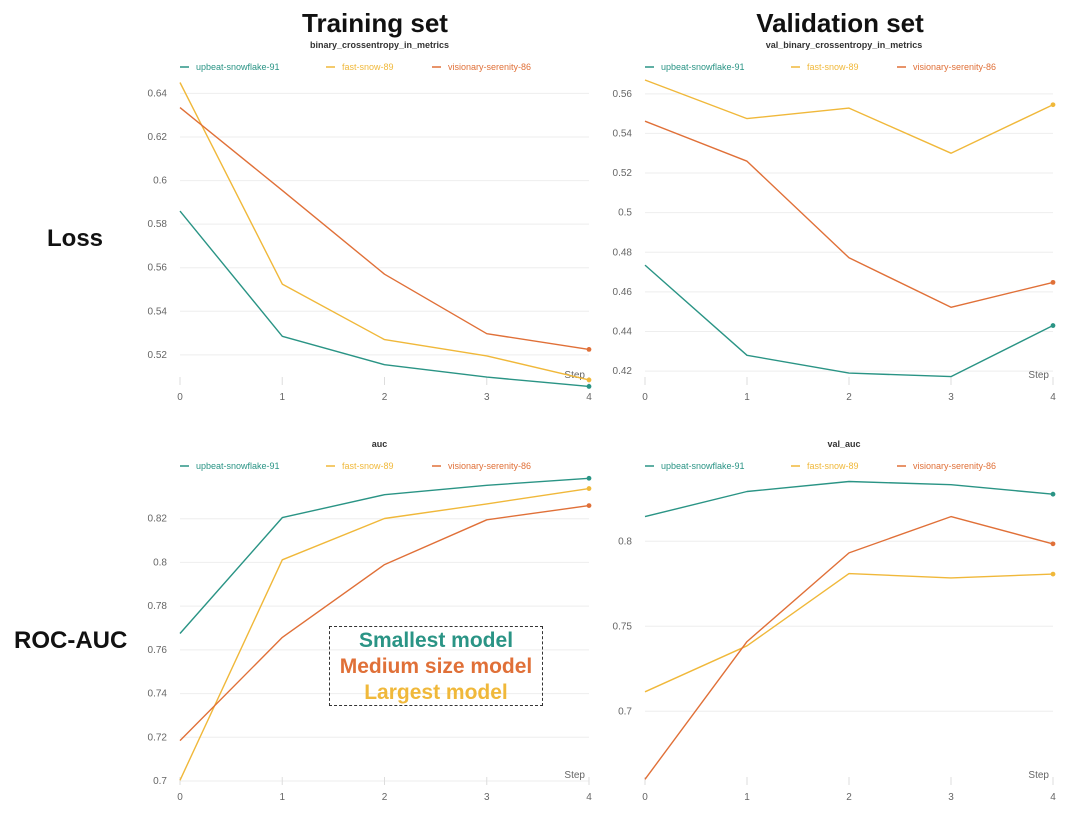 The width and height of the screenshot is (1074, 831). What do you see at coordinates (158, 137) in the screenshot?
I see `y-tick-label: 0.62` at bounding box center [158, 137].